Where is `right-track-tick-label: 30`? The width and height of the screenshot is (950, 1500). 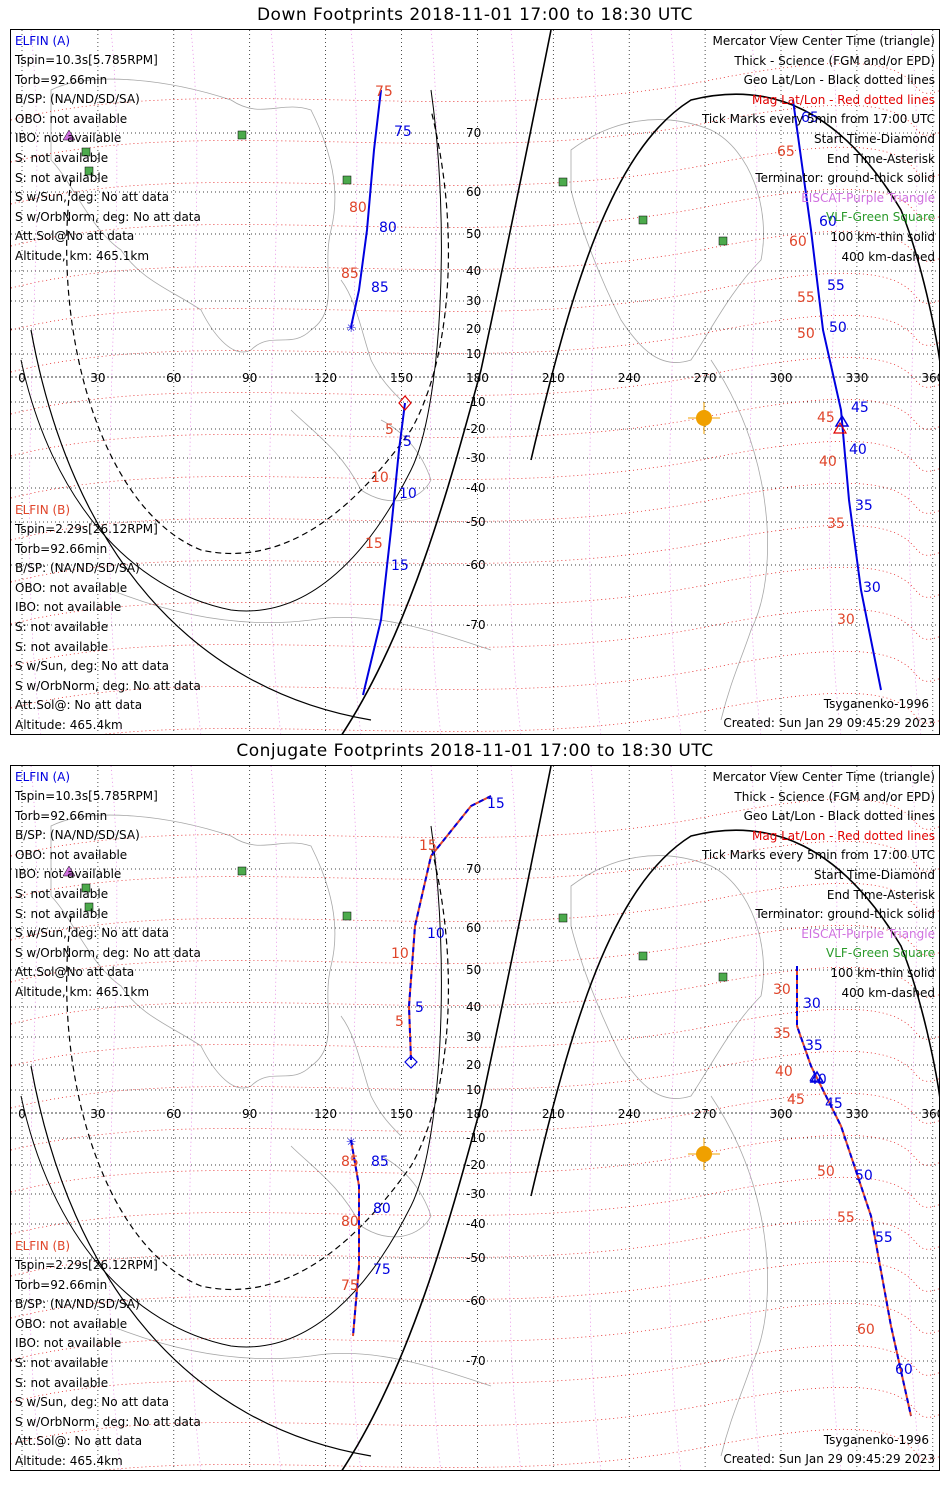 right-track-tick-label: 30 is located at coordinates (812, 1004).